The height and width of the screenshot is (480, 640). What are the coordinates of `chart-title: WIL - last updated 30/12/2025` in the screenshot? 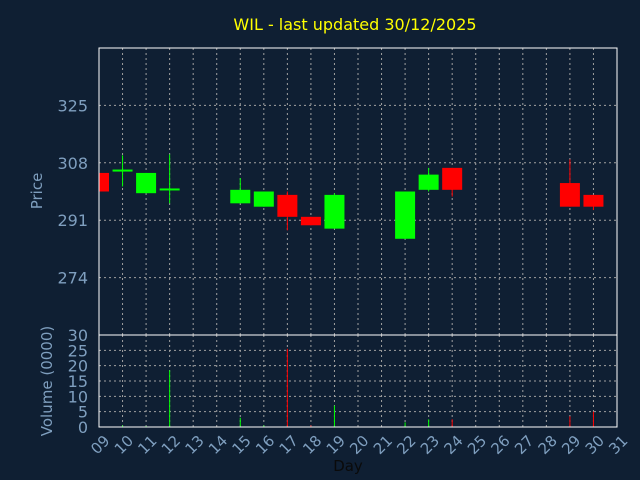 It's located at (354, 24).